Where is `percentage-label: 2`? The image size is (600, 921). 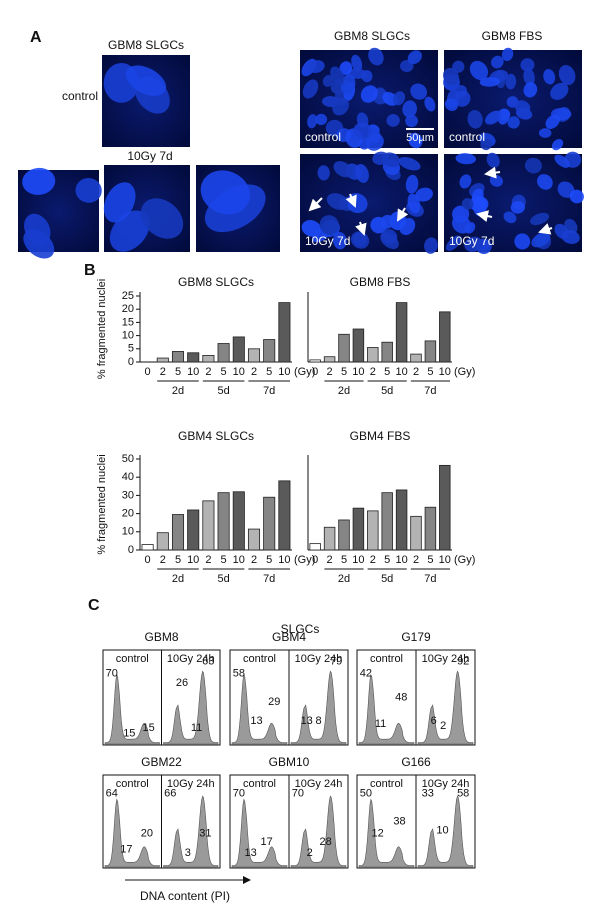 percentage-label: 2 is located at coordinates (310, 853).